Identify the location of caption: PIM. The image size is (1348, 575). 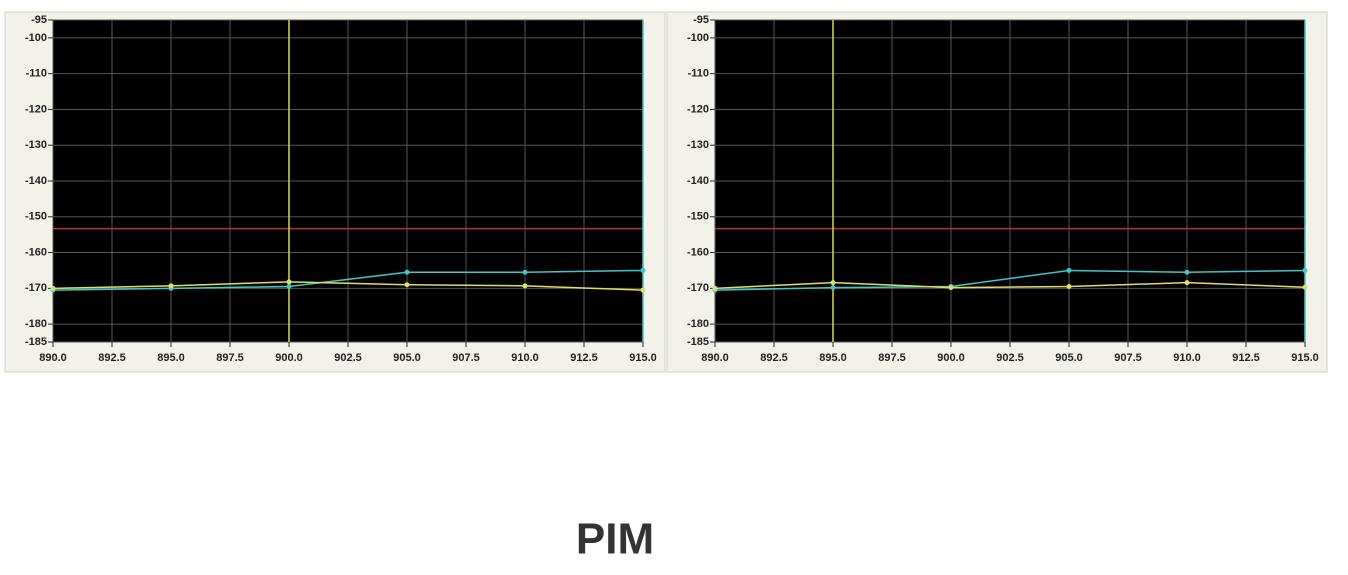
(615, 539).